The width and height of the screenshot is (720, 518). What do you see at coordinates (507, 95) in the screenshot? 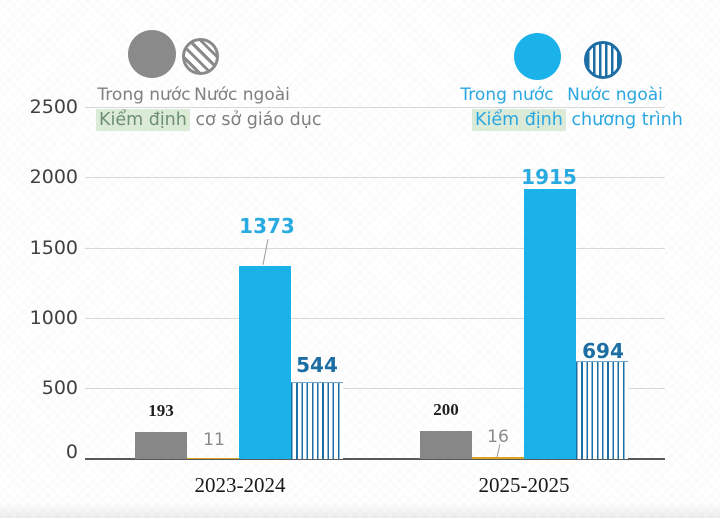
I see `legend-right-label-domestic: Trong nước` at bounding box center [507, 95].